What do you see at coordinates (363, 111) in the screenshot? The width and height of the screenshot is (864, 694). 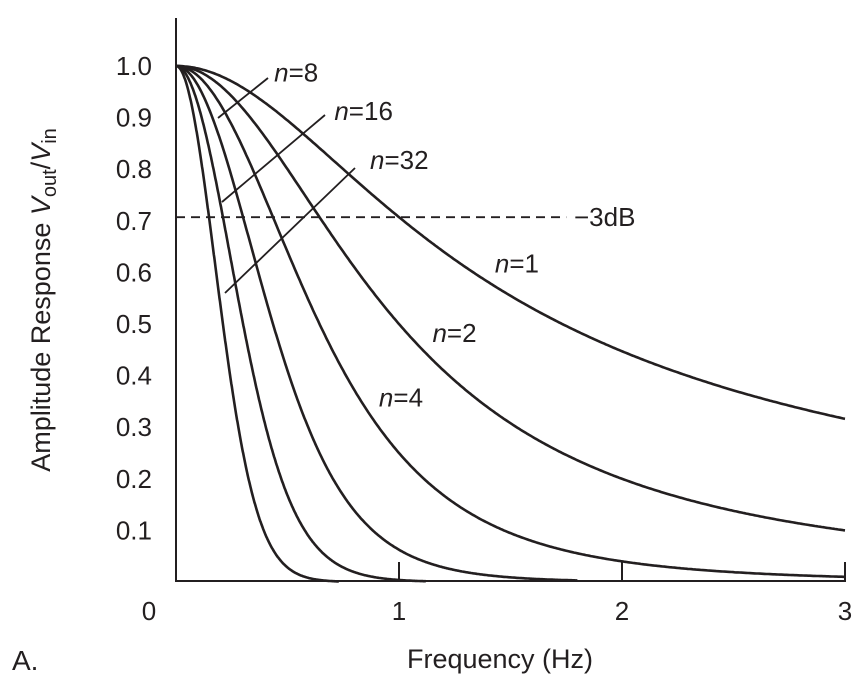 I see `series-label-n-16: n=16` at bounding box center [363, 111].